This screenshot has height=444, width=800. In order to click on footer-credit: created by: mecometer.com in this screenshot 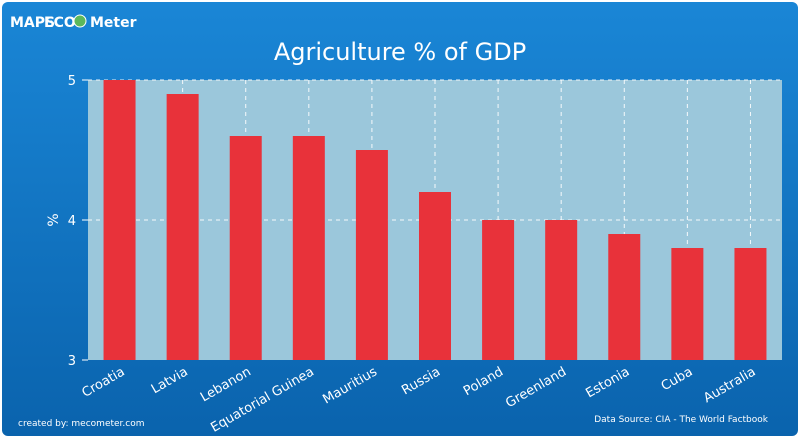, I will do `click(81, 424)`.